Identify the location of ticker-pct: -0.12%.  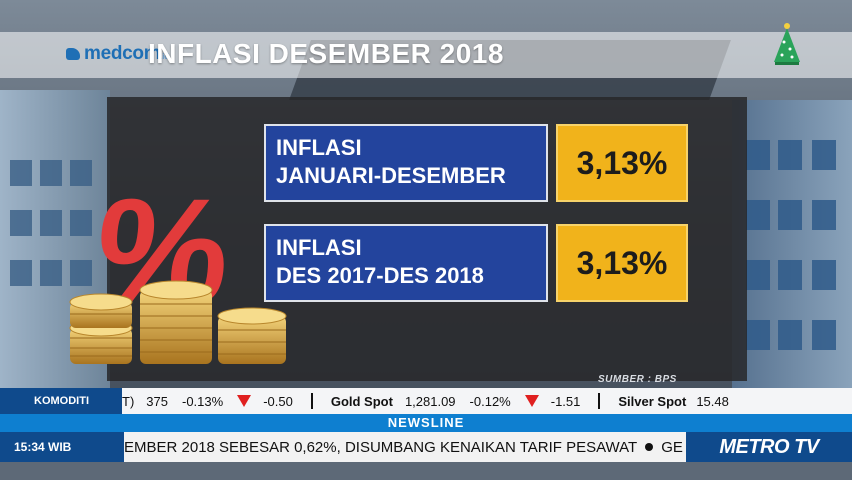
(490, 401).